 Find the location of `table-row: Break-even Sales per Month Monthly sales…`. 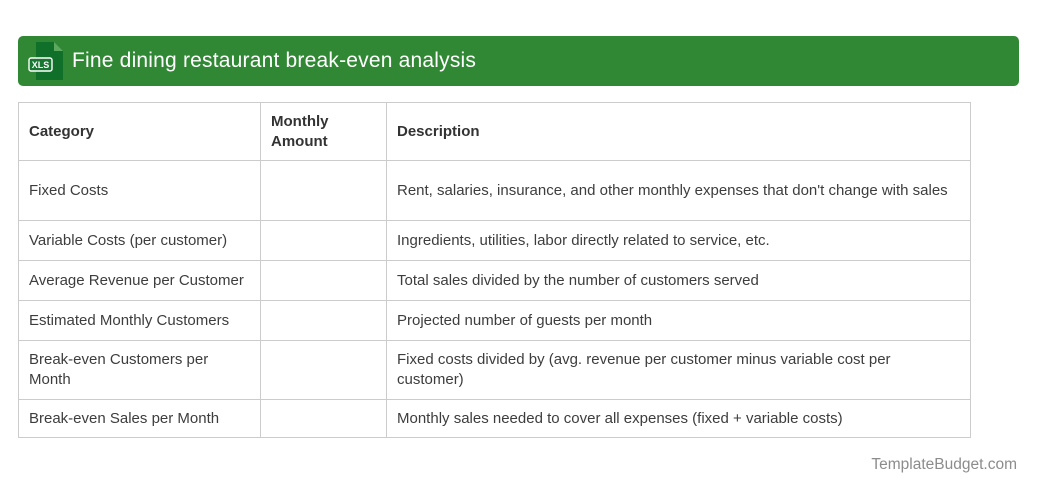

table-row: Break-even Sales per Month Monthly sales… is located at coordinates (494, 418).